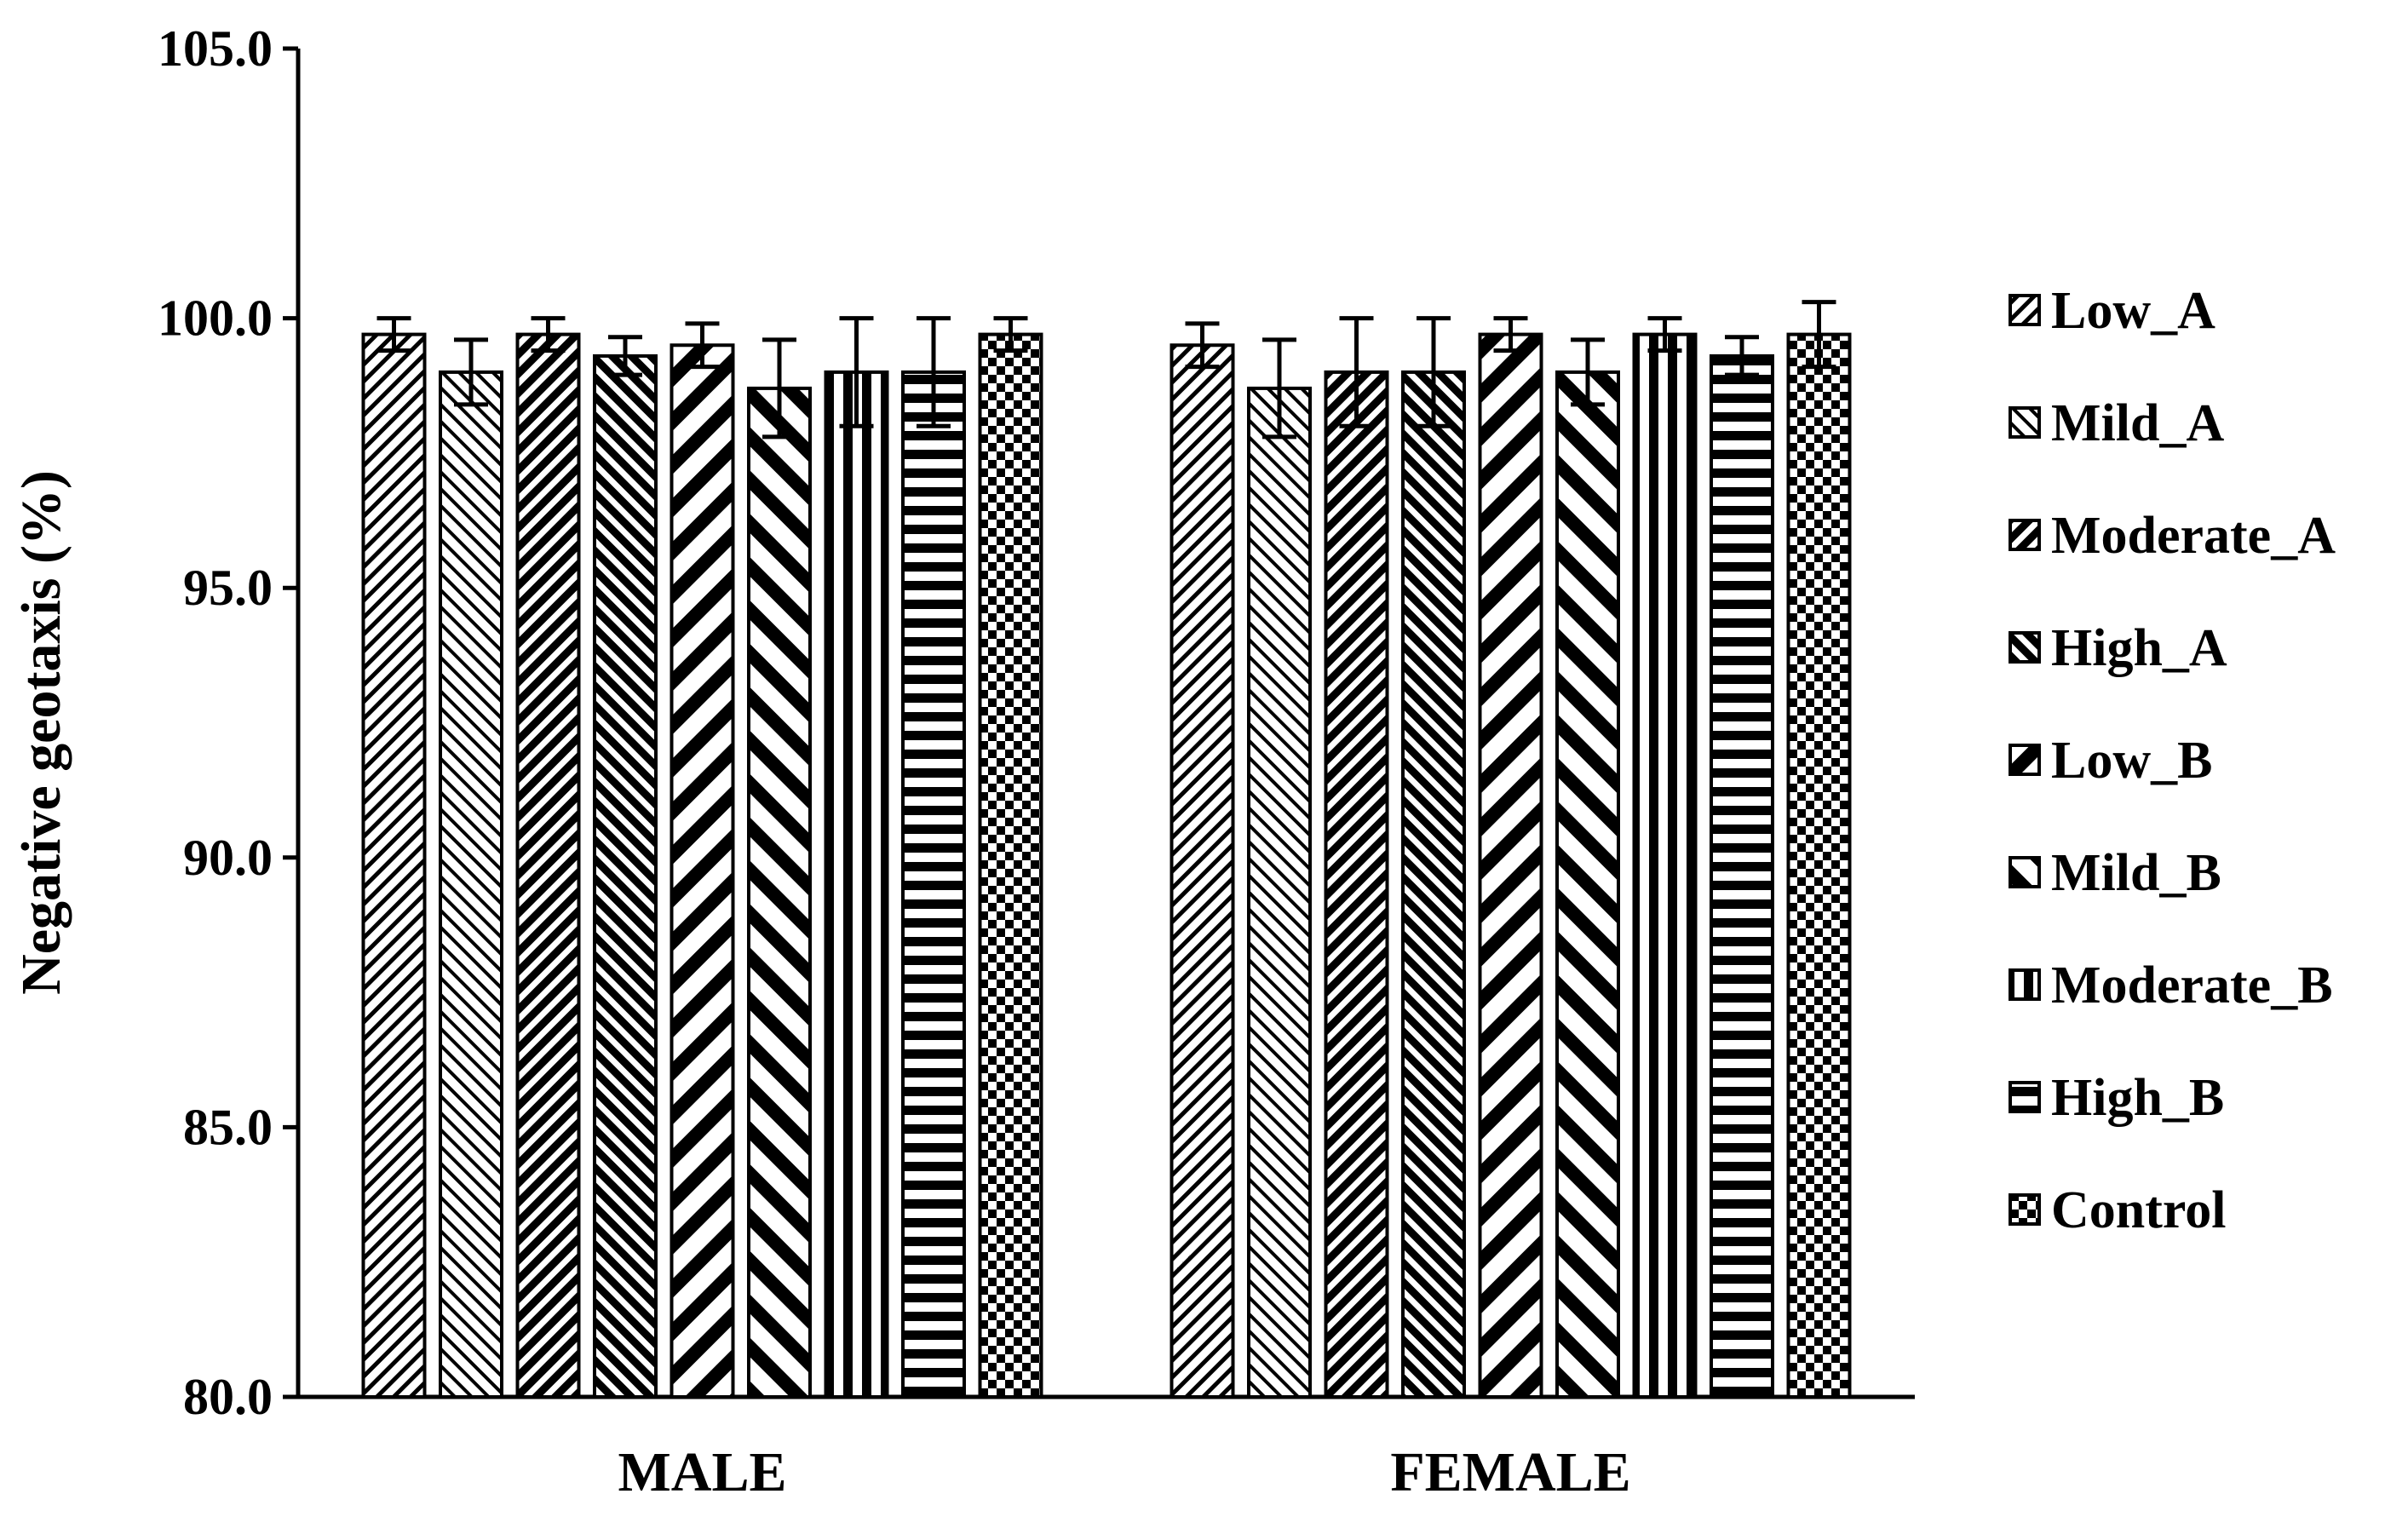  What do you see at coordinates (702, 1472) in the screenshot?
I see `x-category-label: MALE` at bounding box center [702, 1472].